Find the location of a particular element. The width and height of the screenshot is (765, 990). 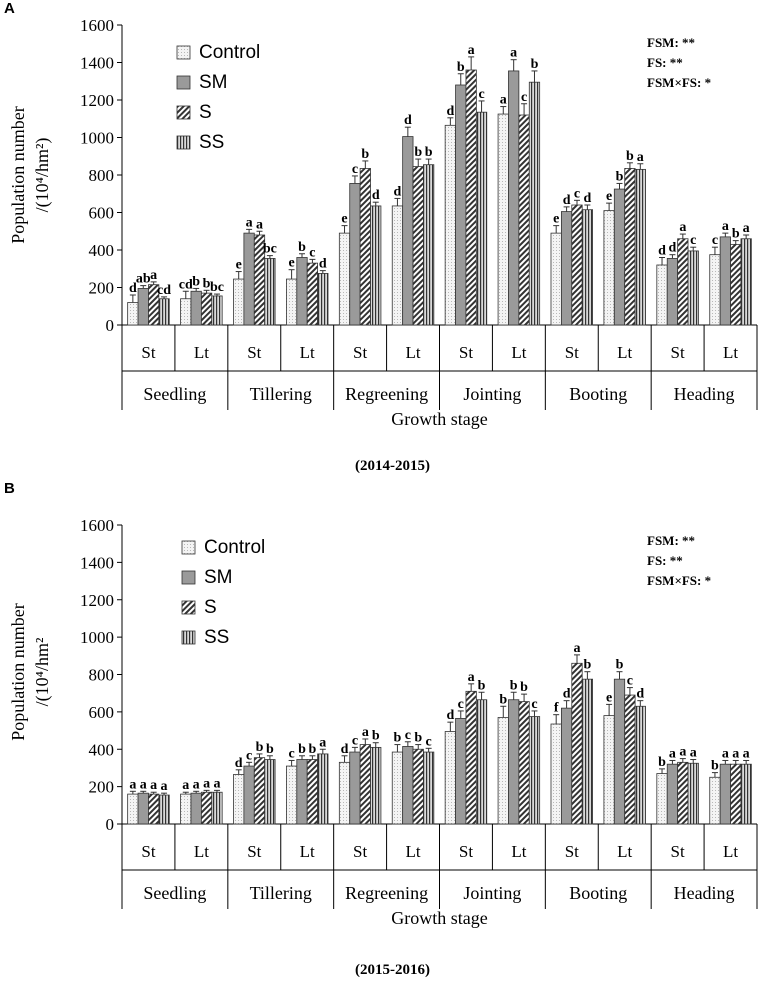

stage-label: Regreening is located at coordinates (386, 394).